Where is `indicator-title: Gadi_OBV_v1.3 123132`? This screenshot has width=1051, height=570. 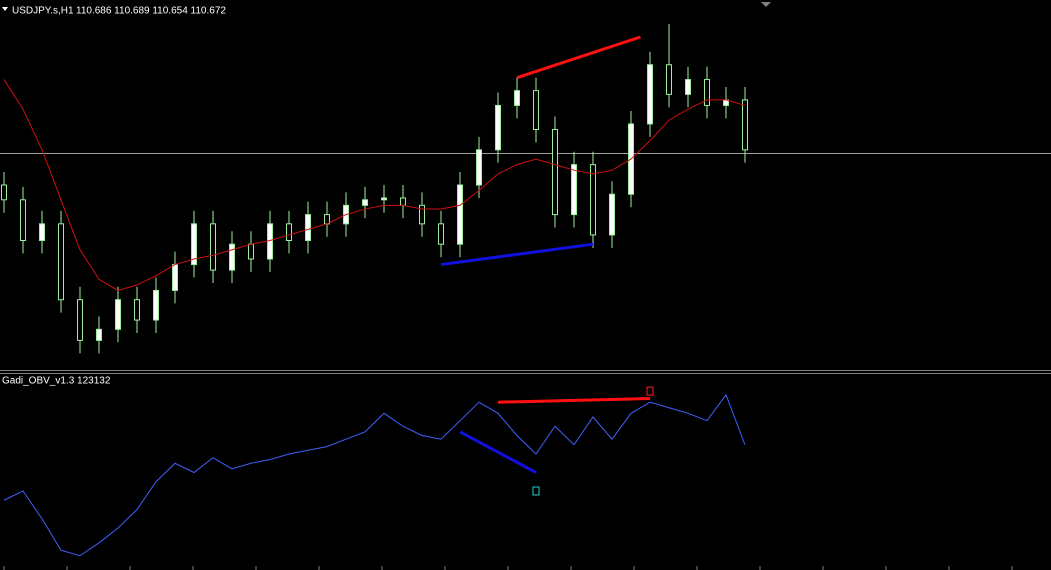 indicator-title: Gadi_OBV_v1.3 123132 is located at coordinates (56, 381).